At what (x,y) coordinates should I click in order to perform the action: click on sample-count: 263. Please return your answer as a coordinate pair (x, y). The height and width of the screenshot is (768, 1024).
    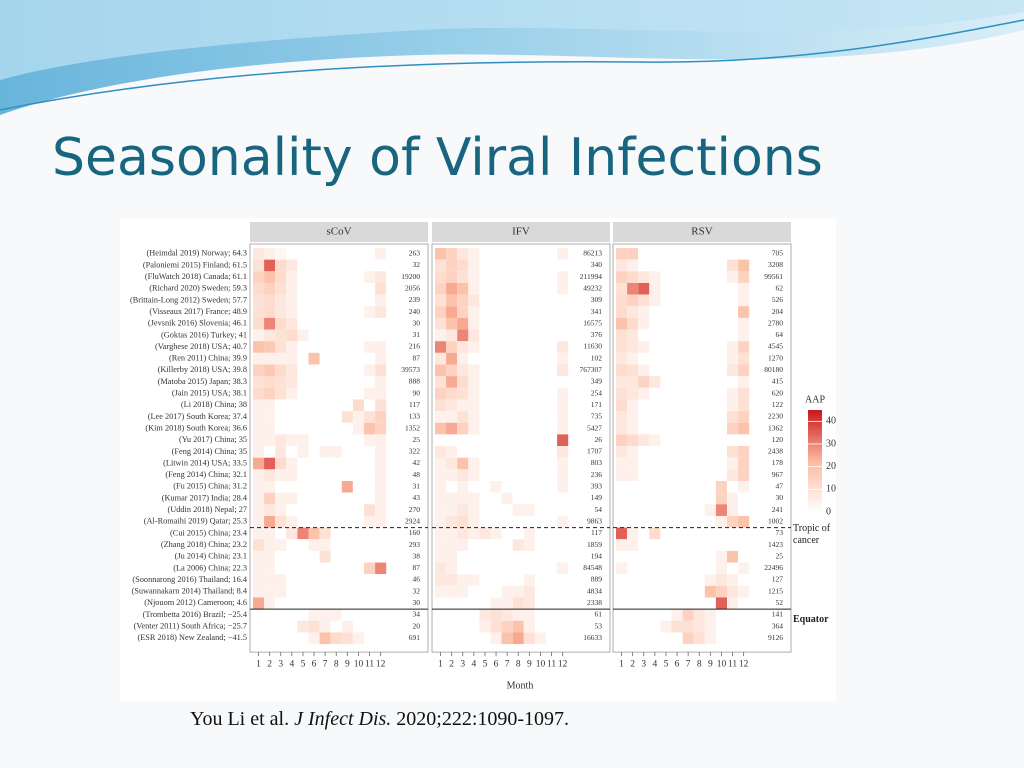
    Looking at the image, I should click on (415, 253).